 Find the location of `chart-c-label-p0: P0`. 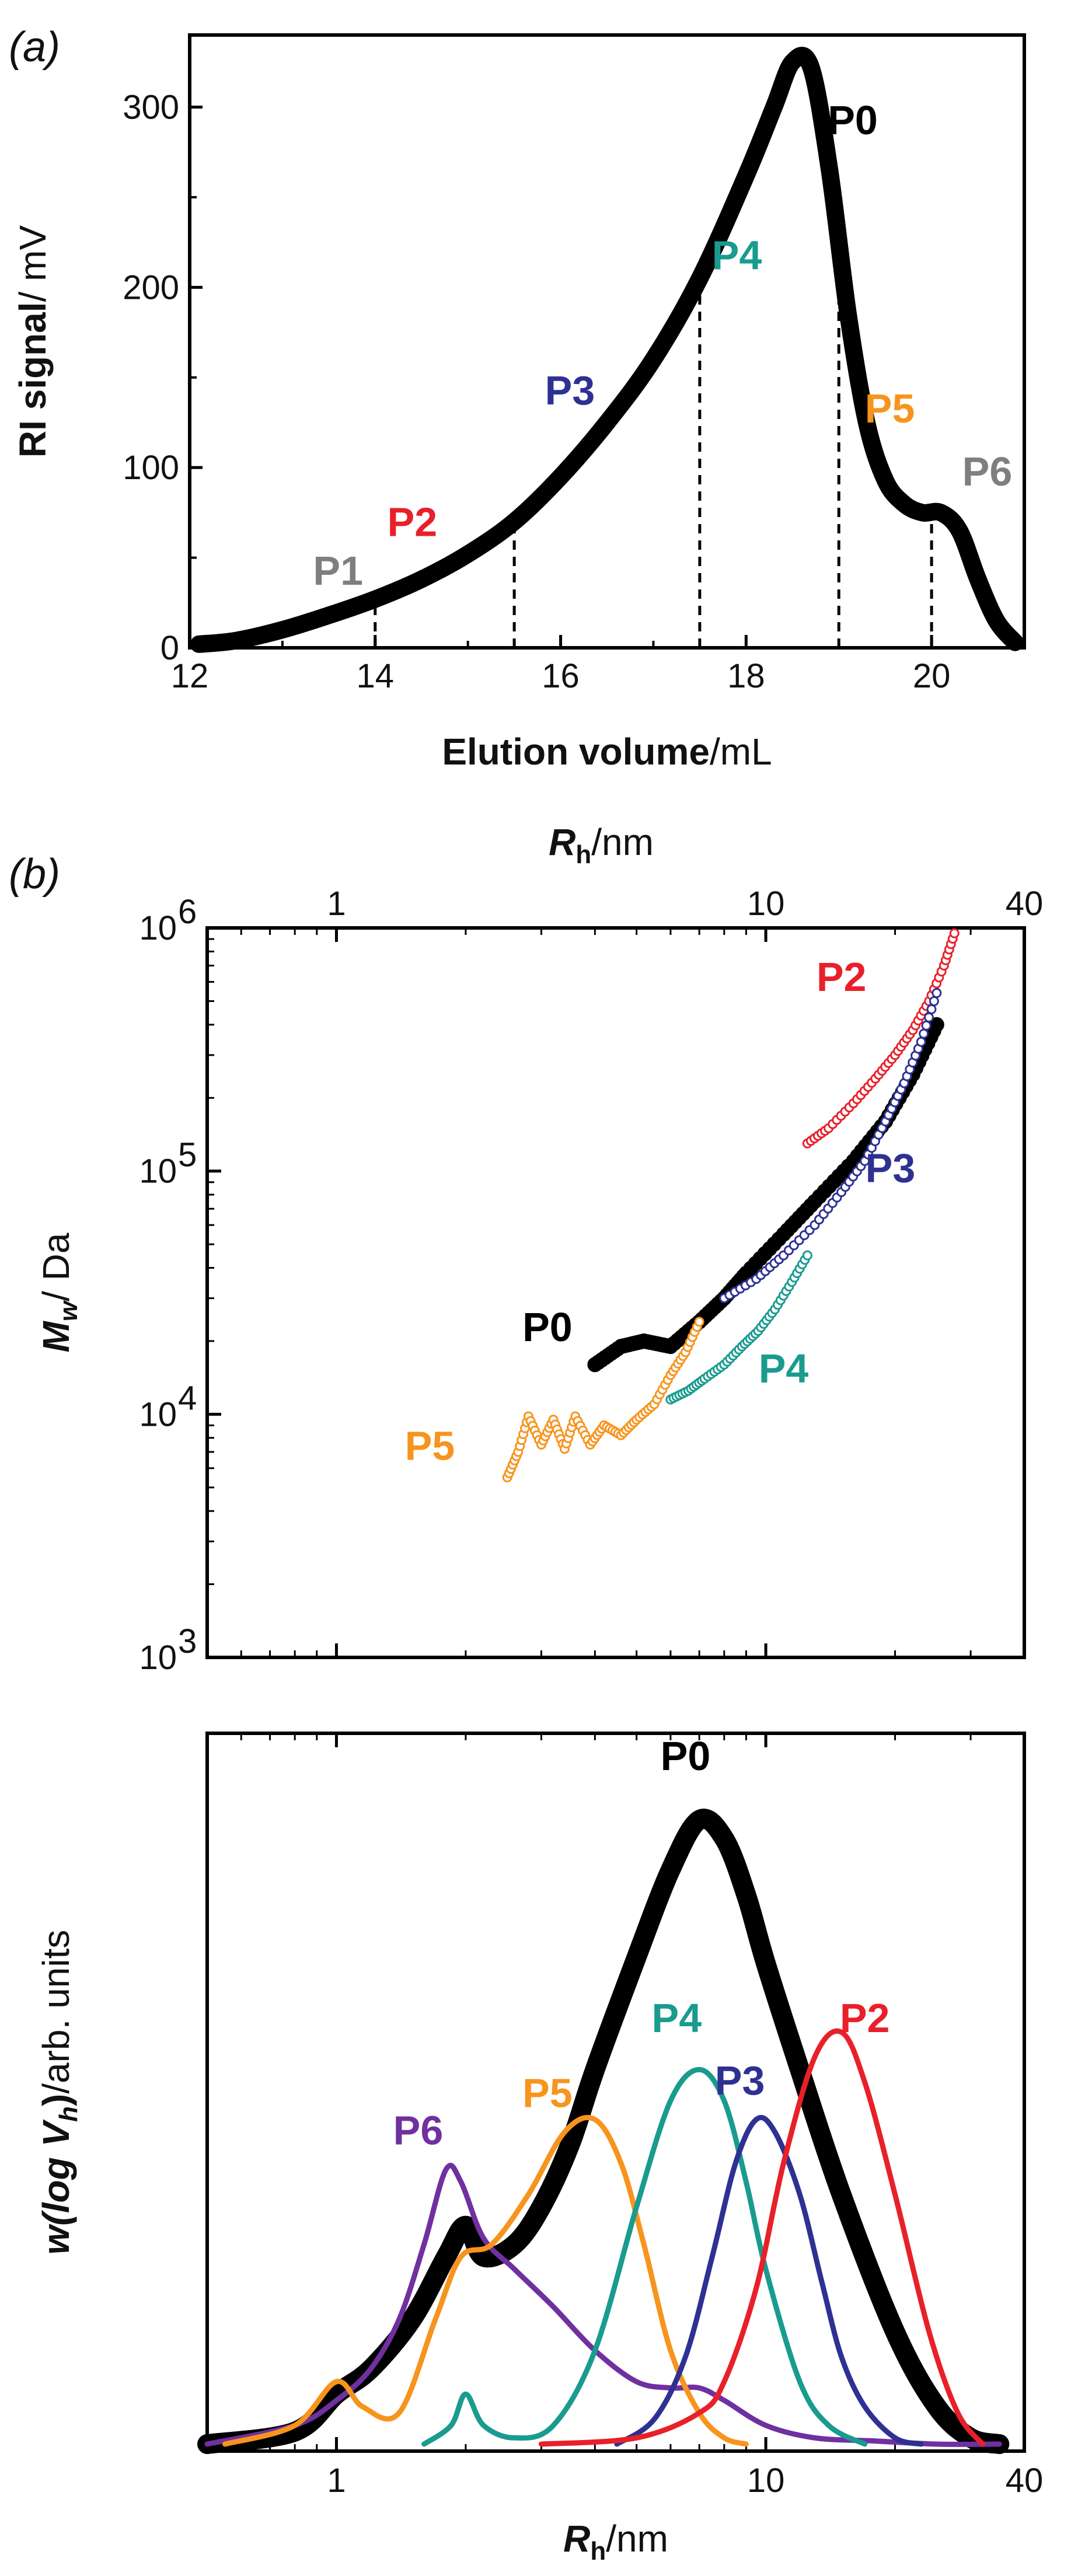

chart-c-label-p0: P0 is located at coordinates (686, 1756).